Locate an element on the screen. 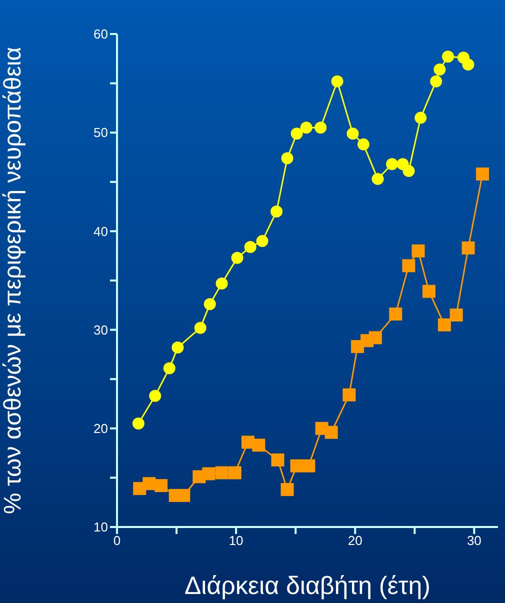 The image size is (505, 603). x-tick-label: 0 is located at coordinates (117, 540).